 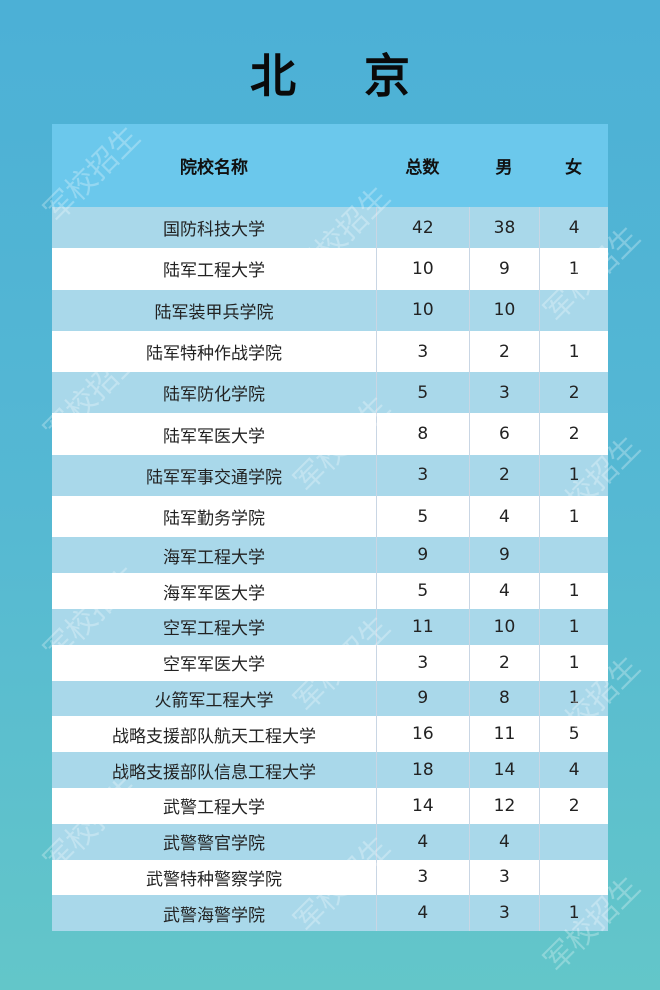 What do you see at coordinates (574, 168) in the screenshot?
I see `header-female: 女` at bounding box center [574, 168].